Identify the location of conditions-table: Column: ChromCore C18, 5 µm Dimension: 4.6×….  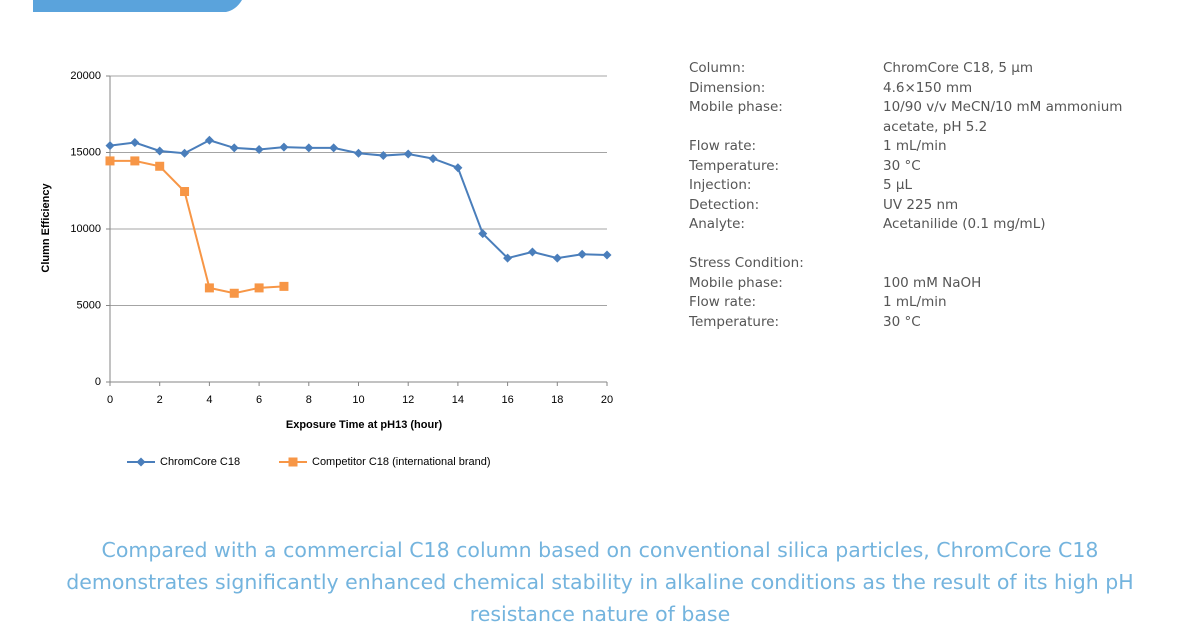
(917, 147).